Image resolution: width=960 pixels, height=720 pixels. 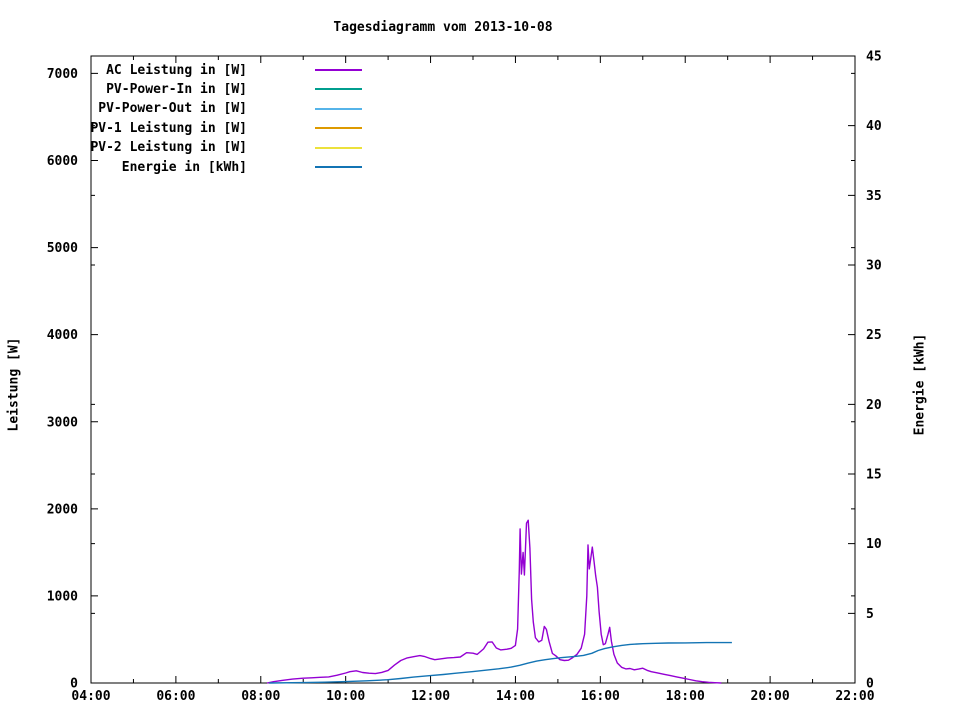 What do you see at coordinates (874, 196) in the screenshot?
I see `y-right-tick-label: 35` at bounding box center [874, 196].